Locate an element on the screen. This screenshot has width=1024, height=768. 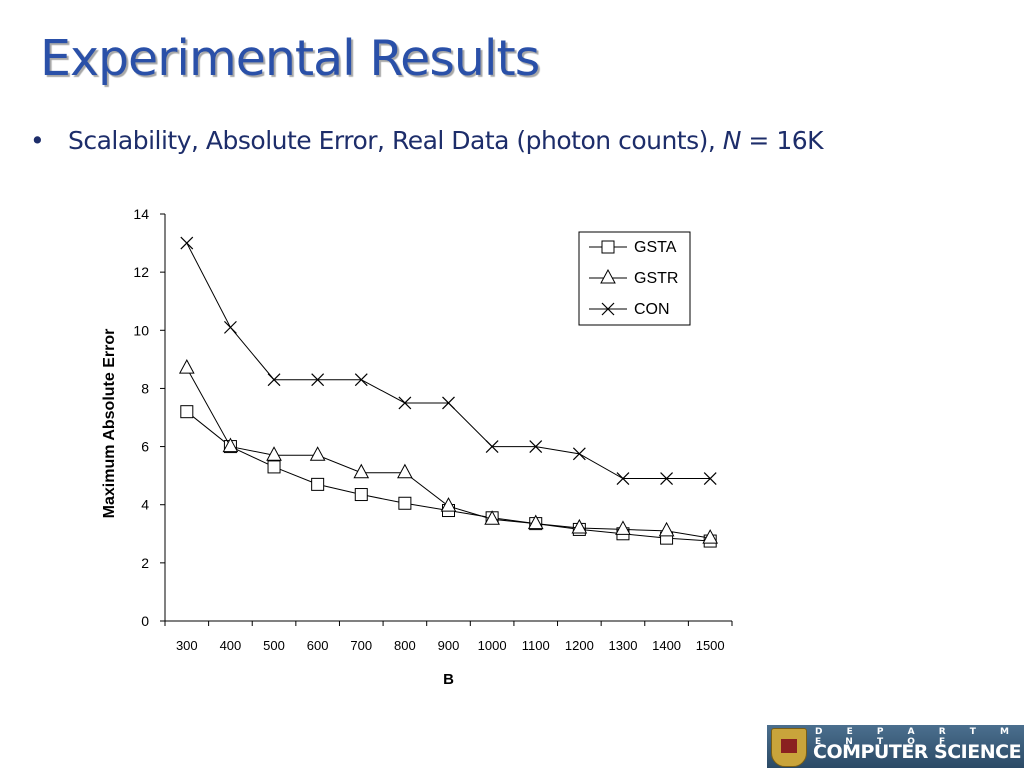
x-axis-title: B is located at coordinates (448, 679).